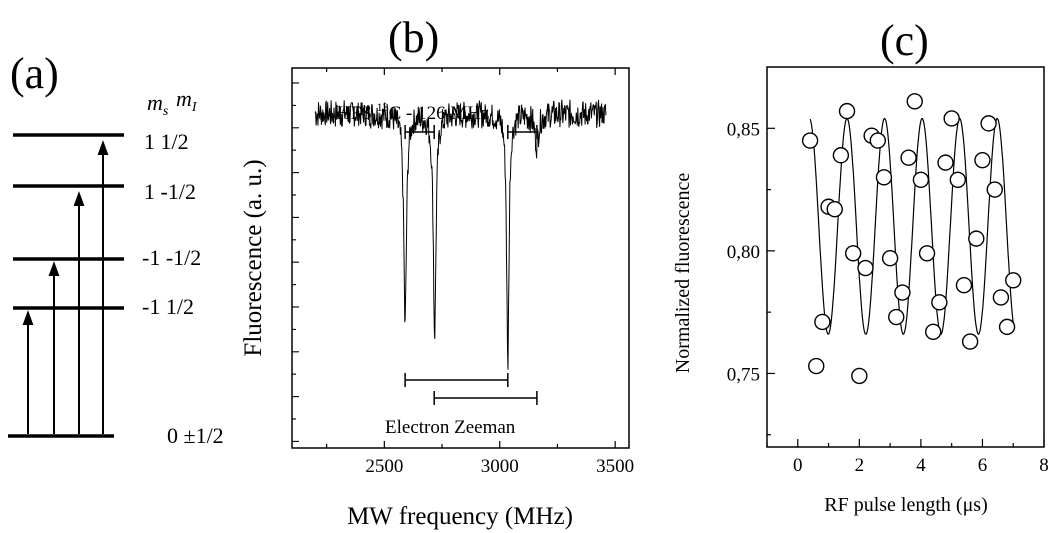 This screenshot has height=533, width=1059. I want to click on y-tick-label: 0,80, so click(743, 252).